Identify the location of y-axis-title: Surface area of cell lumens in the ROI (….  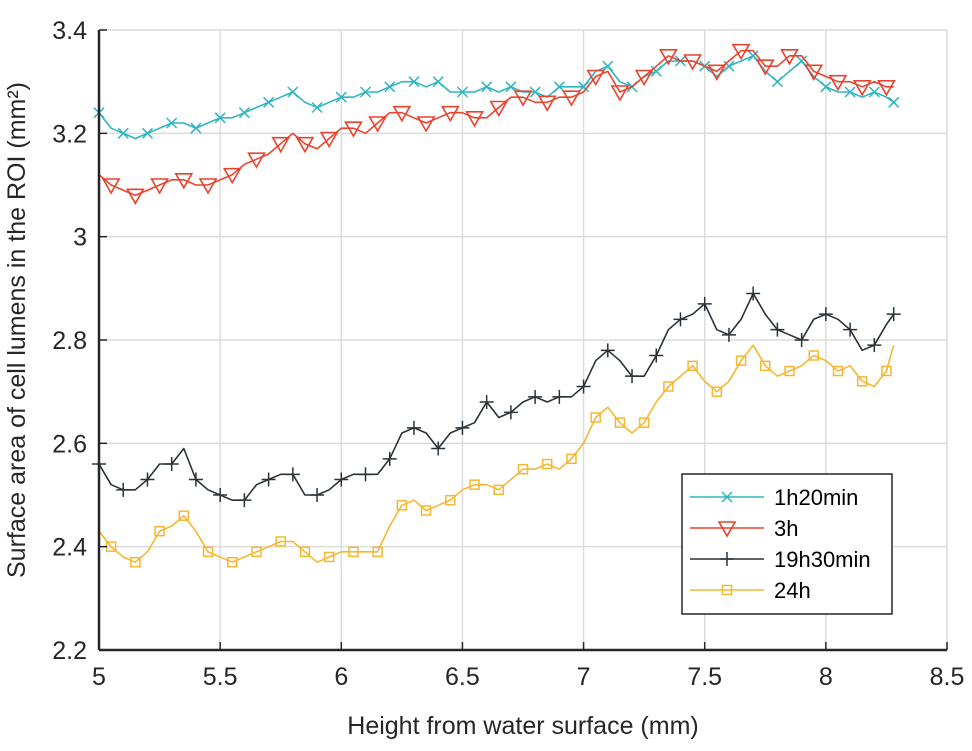
(17, 330).